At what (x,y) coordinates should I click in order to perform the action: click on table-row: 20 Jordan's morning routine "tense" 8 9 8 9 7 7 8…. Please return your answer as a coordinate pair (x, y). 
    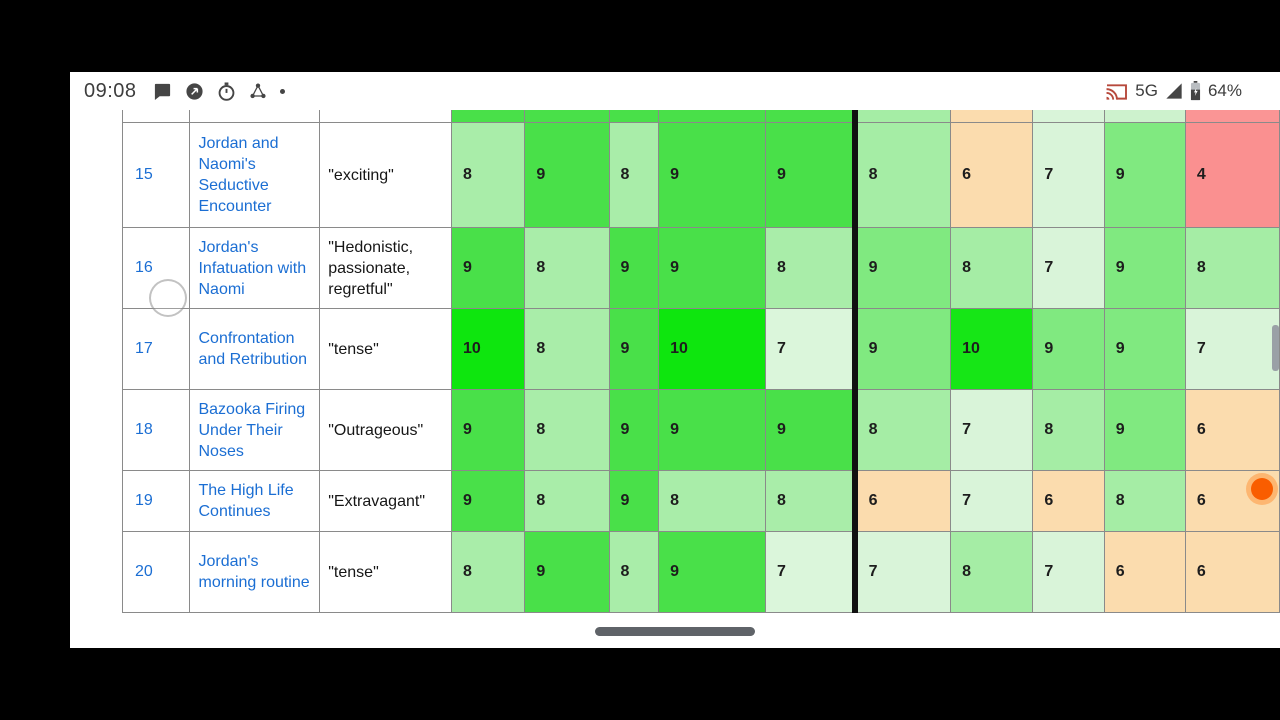
    Looking at the image, I should click on (700, 572).